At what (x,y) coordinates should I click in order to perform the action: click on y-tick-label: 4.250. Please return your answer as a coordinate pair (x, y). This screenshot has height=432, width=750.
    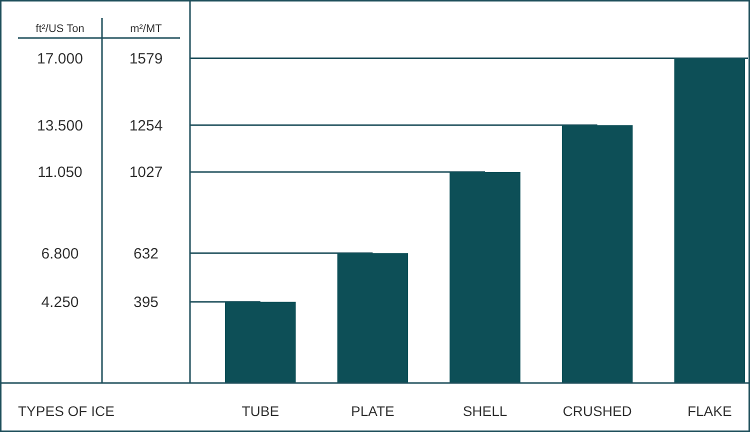
    Looking at the image, I should click on (60, 303).